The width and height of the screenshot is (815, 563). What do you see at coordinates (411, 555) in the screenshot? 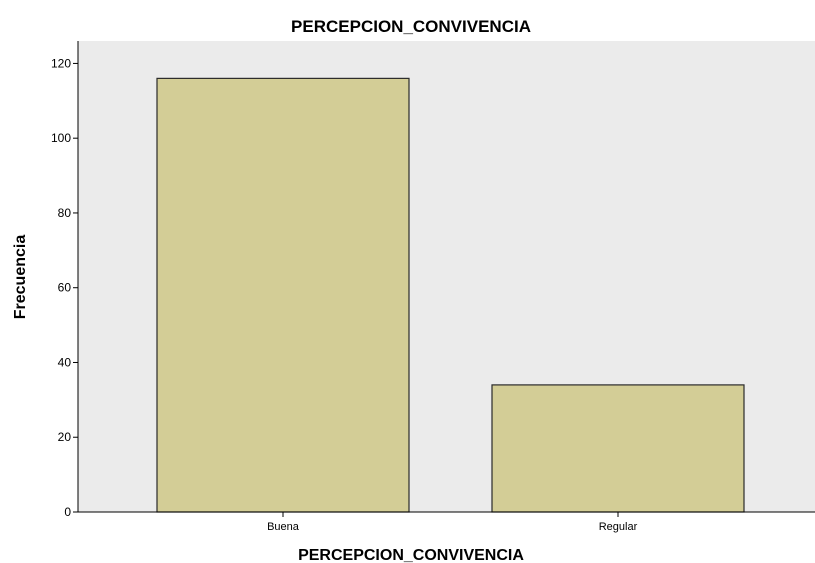
I see `x-axis-title: PERCEPCION_CONVIVENCIA` at bounding box center [411, 555].